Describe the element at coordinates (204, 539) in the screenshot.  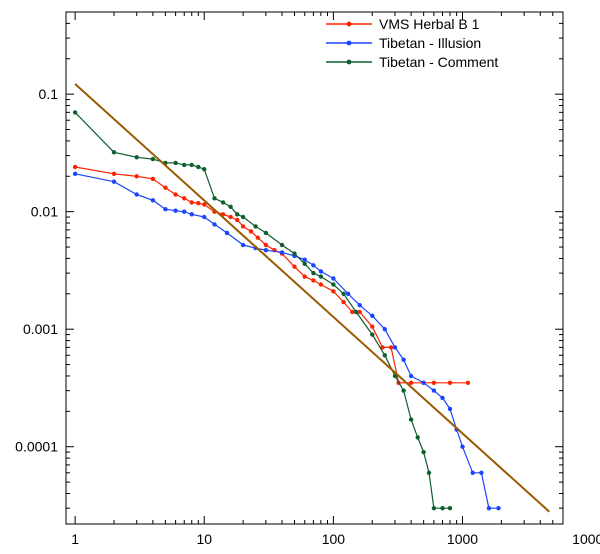
I see `x-tick-label: 10` at that location.